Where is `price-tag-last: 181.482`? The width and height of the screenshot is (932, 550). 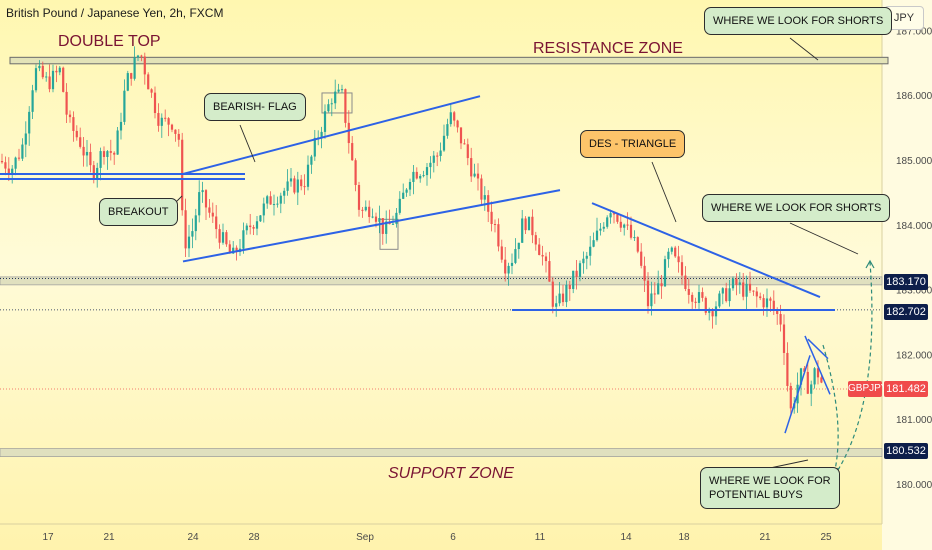
price-tag-last: 181.482 is located at coordinates (906, 389).